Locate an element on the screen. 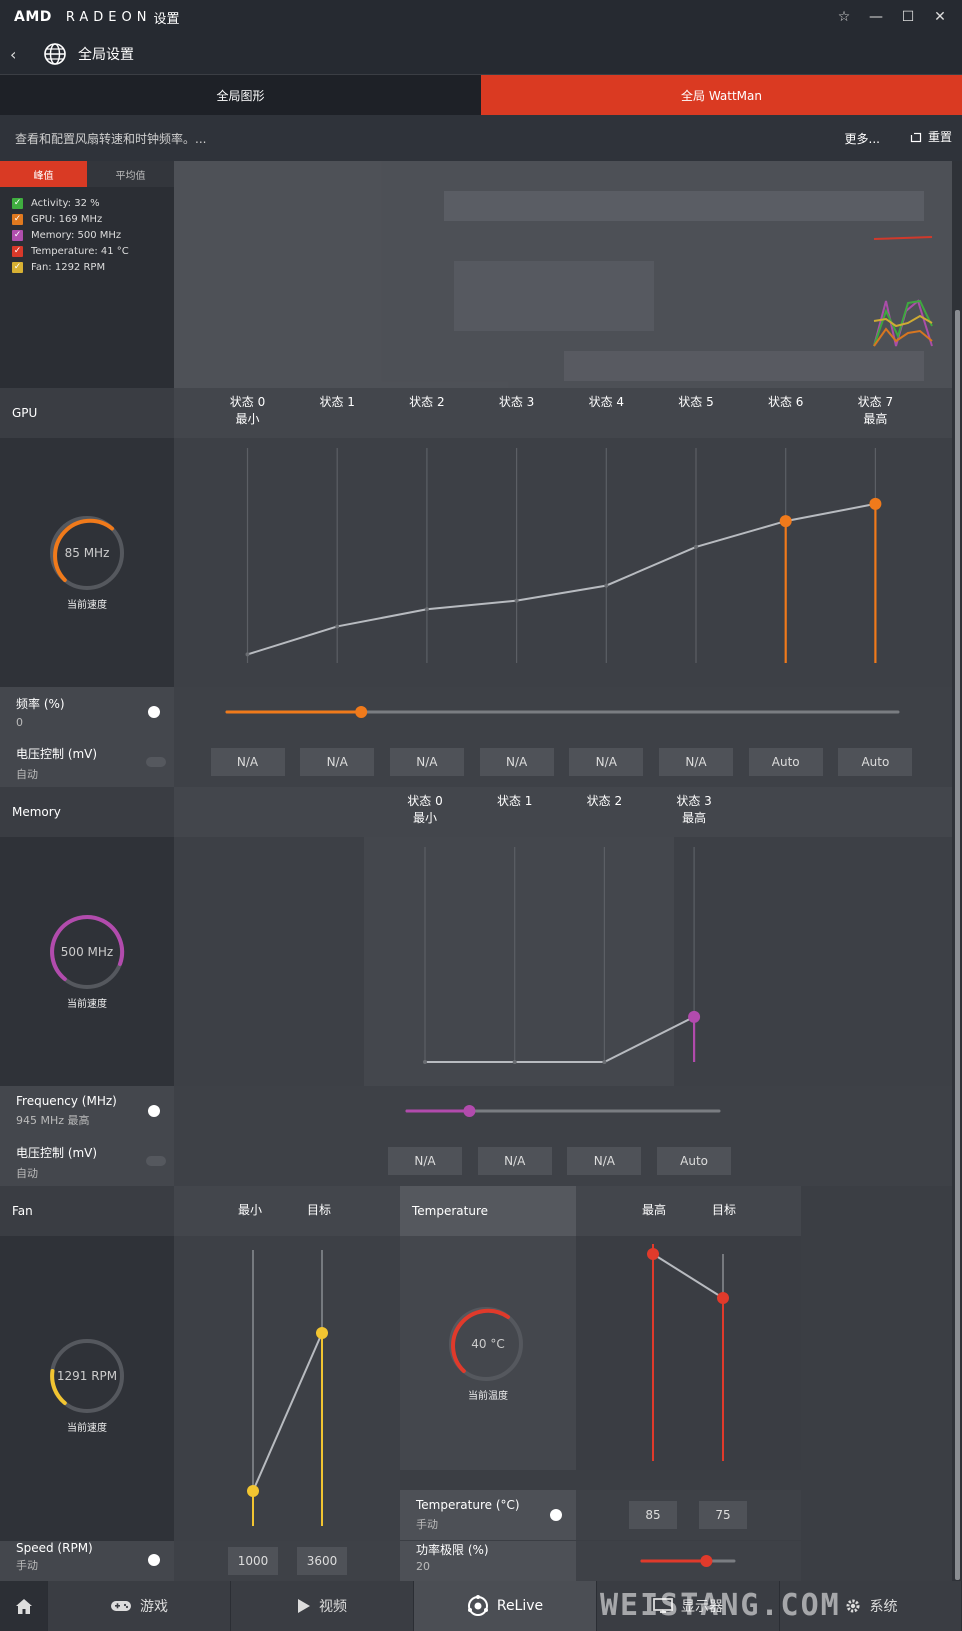 This screenshot has width=962, height=1631. reset-icon is located at coordinates (915, 136).